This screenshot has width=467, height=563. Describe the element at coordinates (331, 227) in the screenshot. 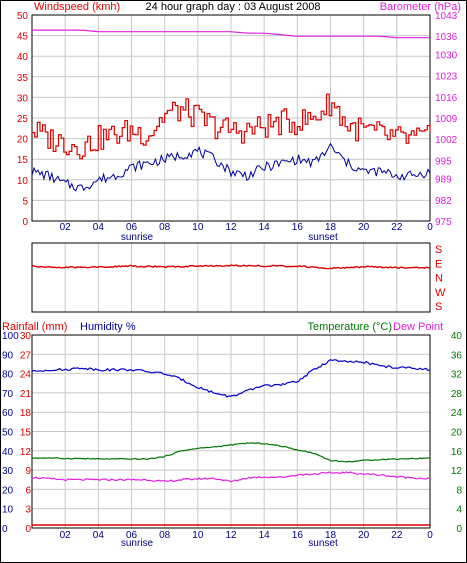

I see `x-tick-top: 18` at that location.